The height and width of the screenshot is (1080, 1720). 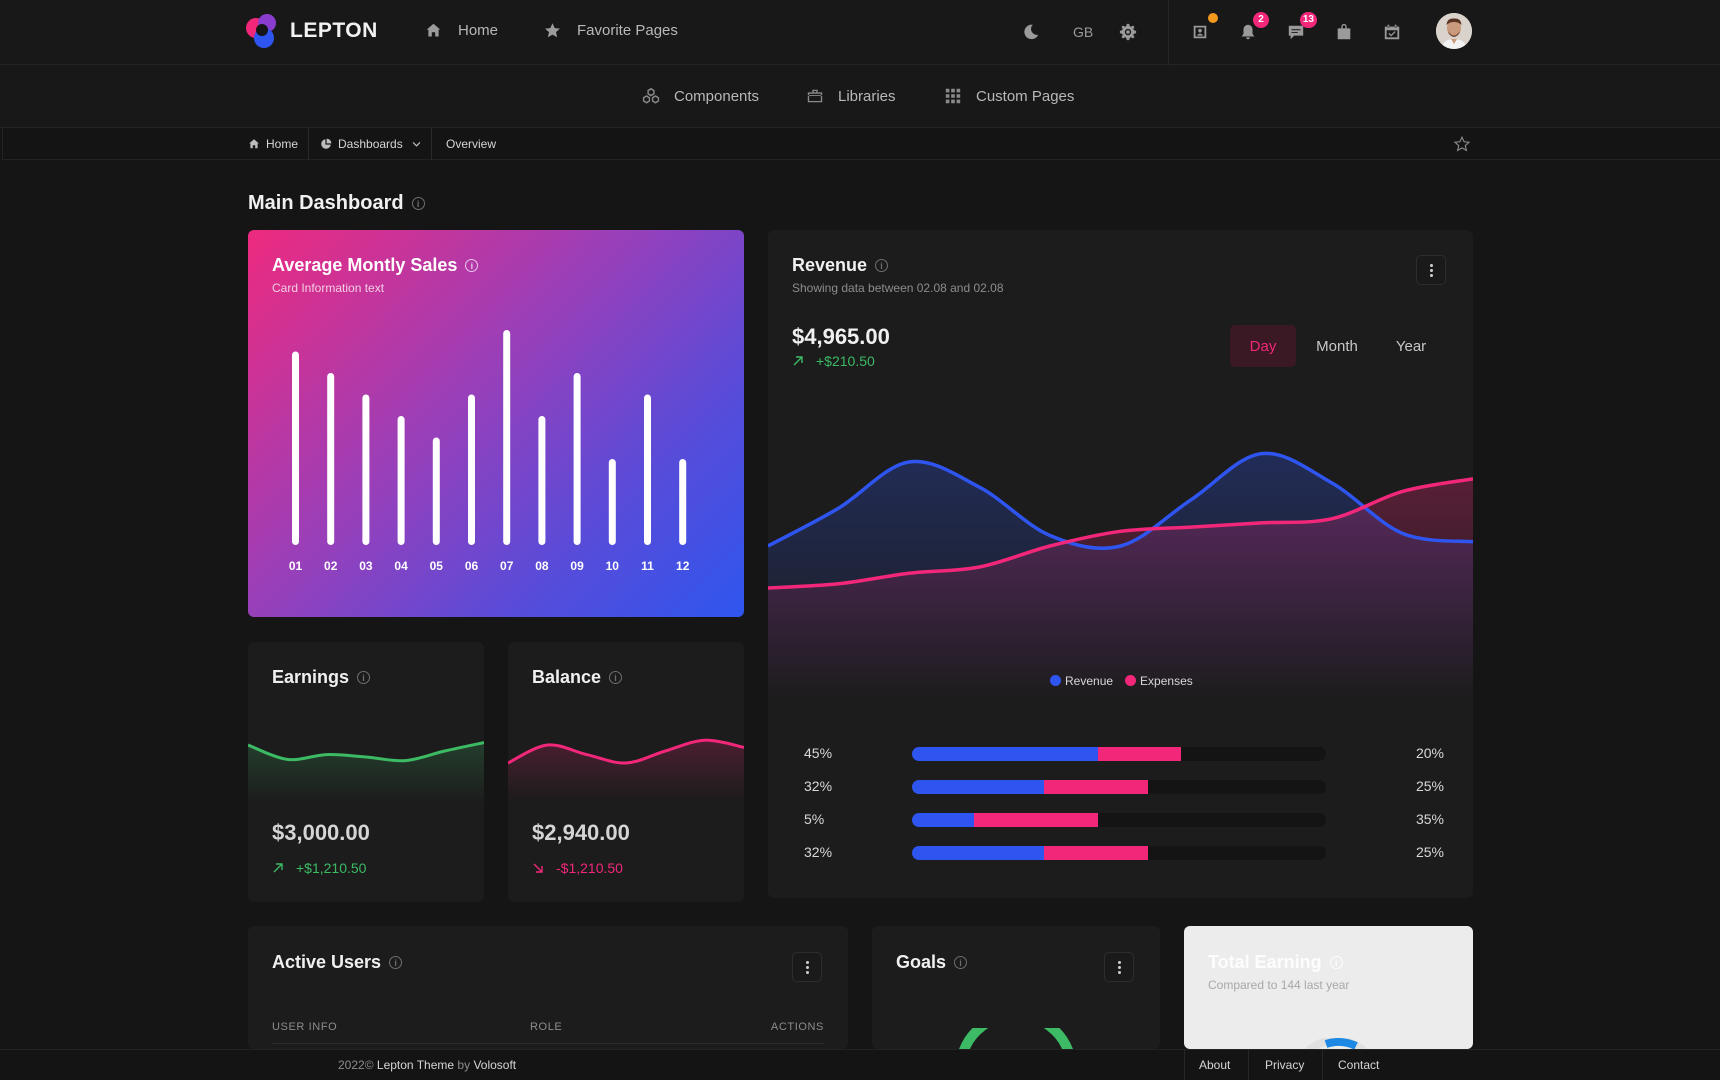 What do you see at coordinates (611, 30) in the screenshot?
I see `nav-favorite-pages: Favorite Pages` at bounding box center [611, 30].